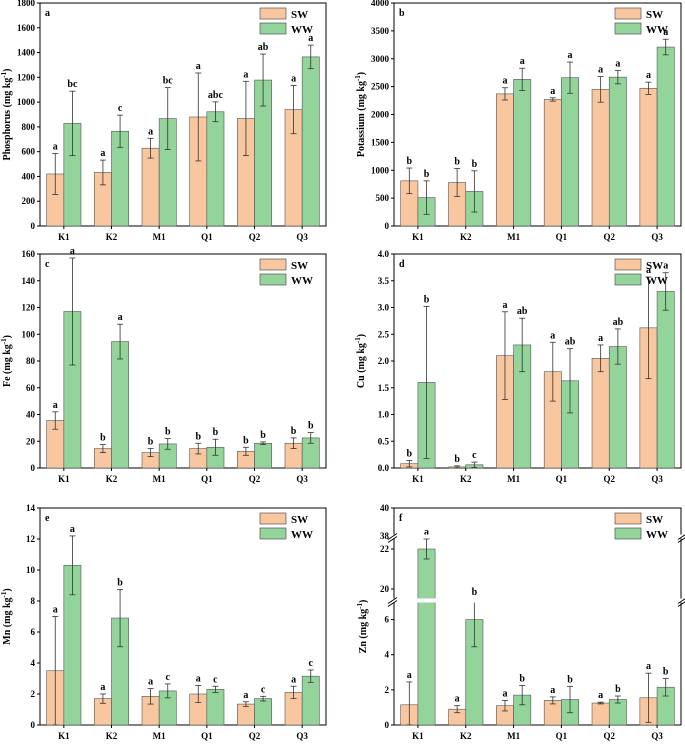 Image resolution: width=685 pixels, height=748 pixels. I want to click on y-axis-label-close: ), so click(363, 601).